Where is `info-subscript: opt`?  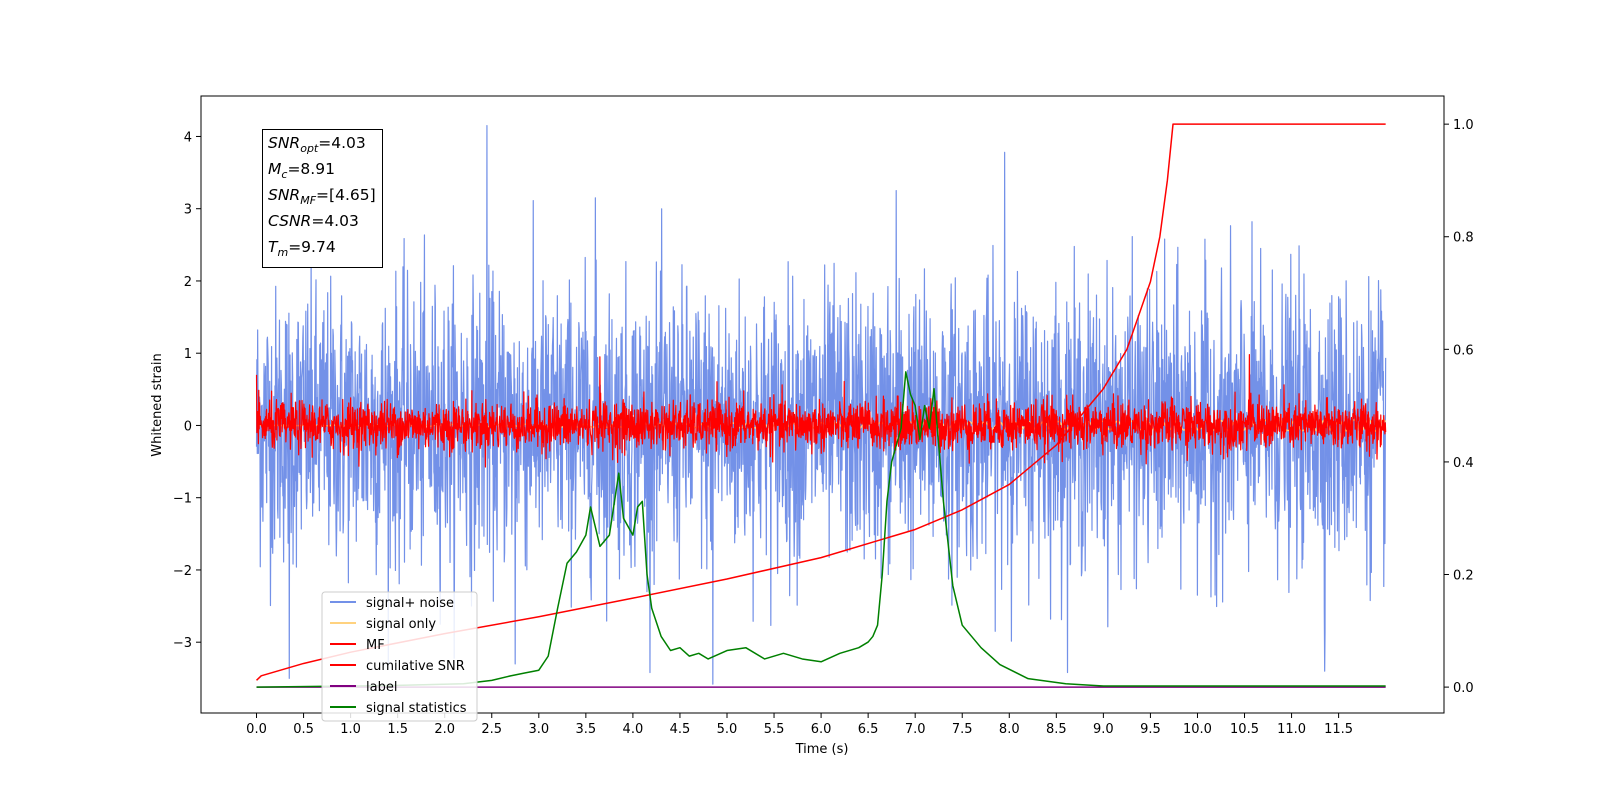 info-subscript: opt is located at coordinates (309, 149).